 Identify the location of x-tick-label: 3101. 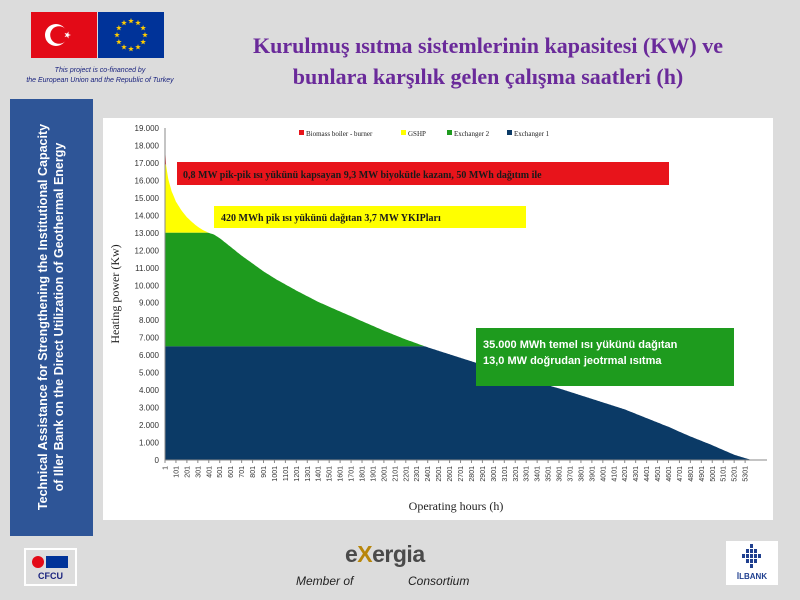
(505, 474).